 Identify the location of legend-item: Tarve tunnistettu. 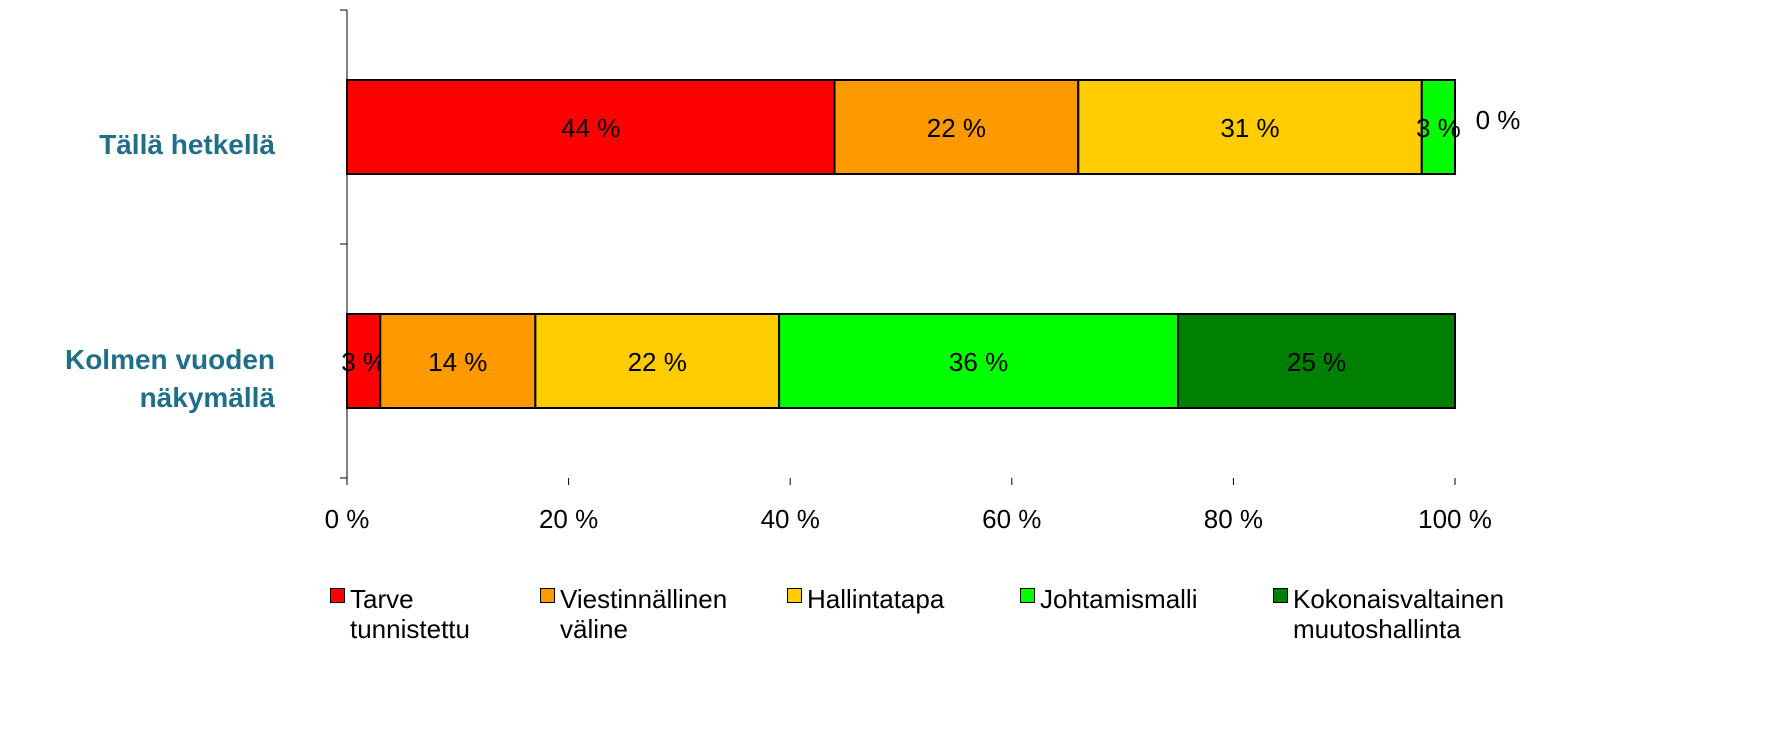
(400, 613).